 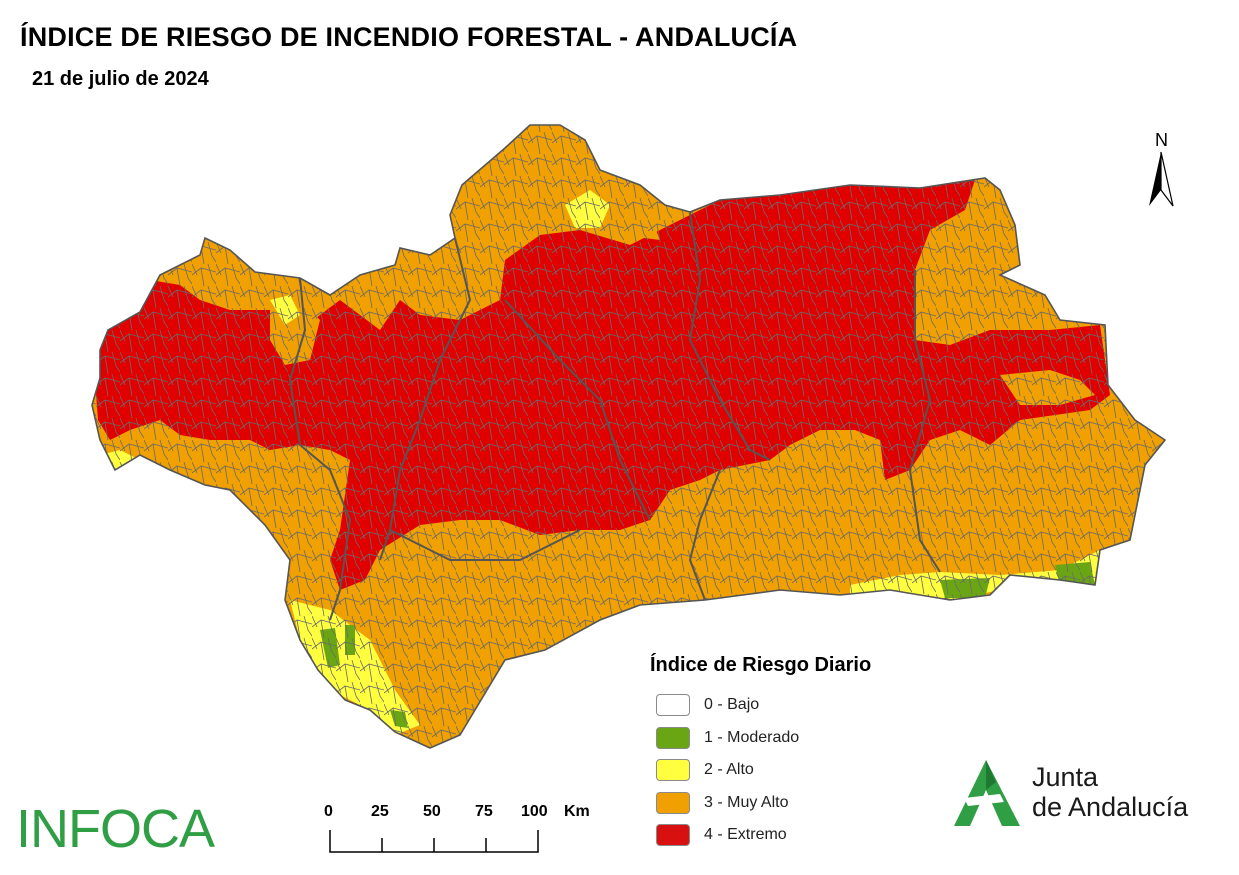 What do you see at coordinates (746, 802) in the screenshot?
I see `legend-label-muy-alto: 3 - Muy Alto` at bounding box center [746, 802].